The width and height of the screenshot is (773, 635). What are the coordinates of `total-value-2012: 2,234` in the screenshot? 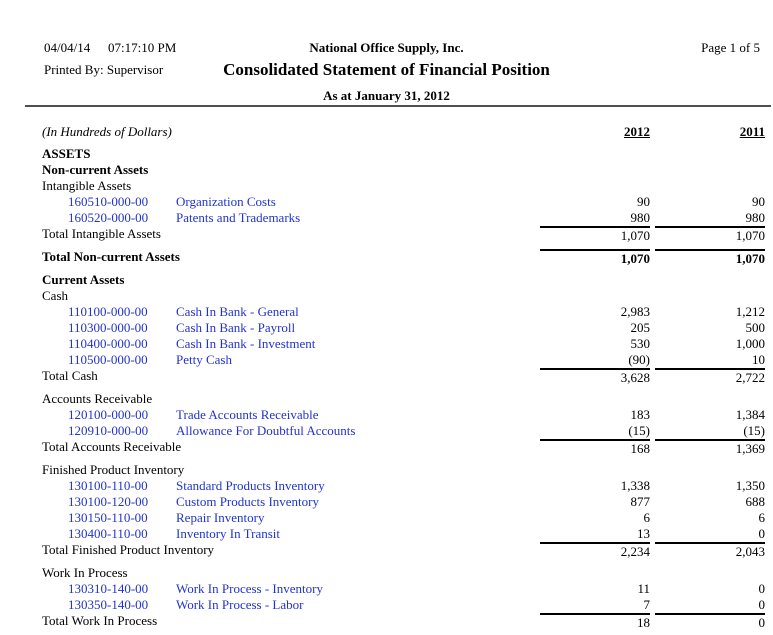 It's located at (595, 551).